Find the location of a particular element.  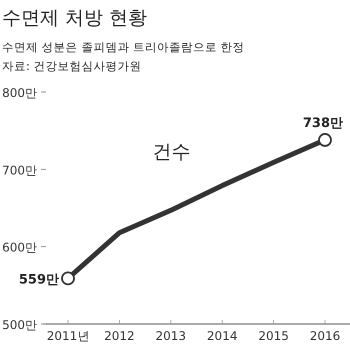

y-tick-label: 600만 is located at coordinates (19, 247).